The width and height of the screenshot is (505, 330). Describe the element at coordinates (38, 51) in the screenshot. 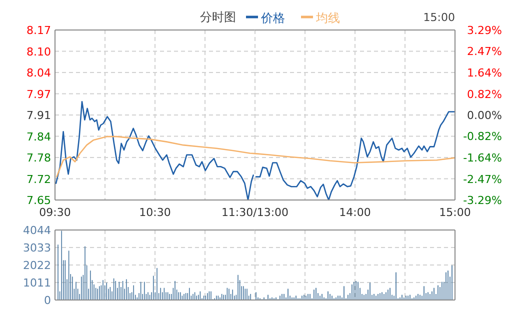

I see `y-tick-label: 8.10` at that location.